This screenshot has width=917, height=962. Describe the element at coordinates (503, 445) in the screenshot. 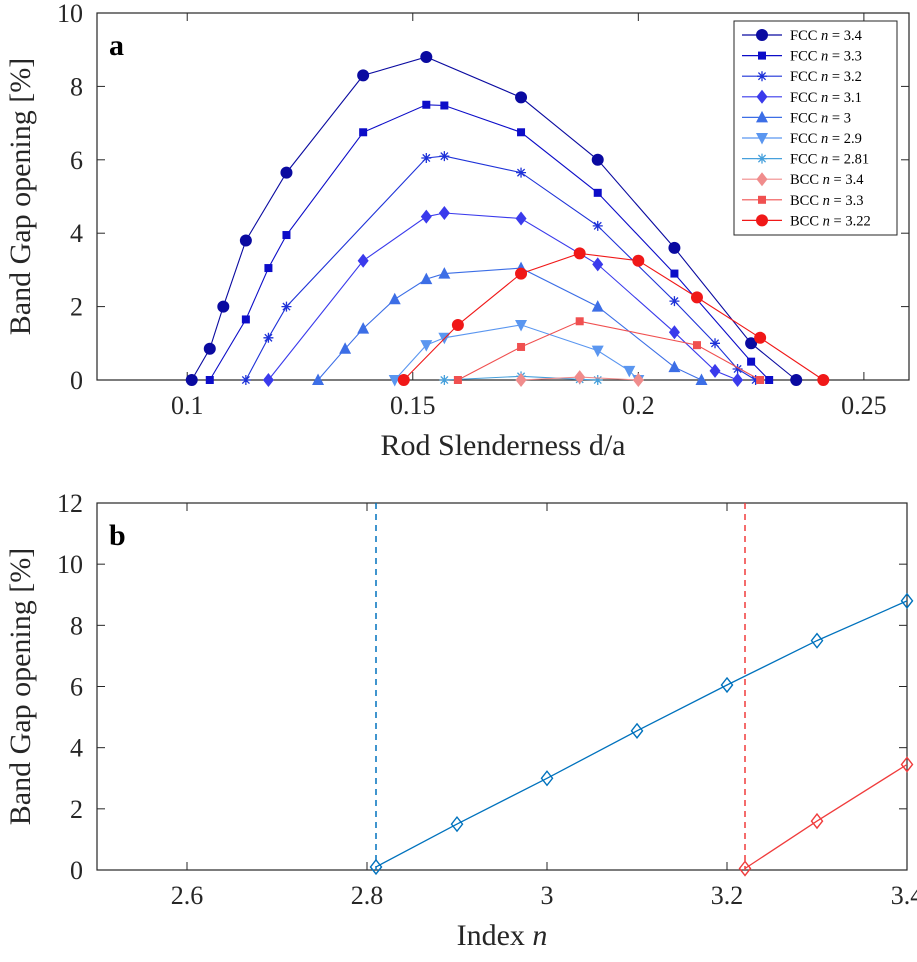

I see `panel-a-x-axis-title: Rod Slenderness d/a` at that location.